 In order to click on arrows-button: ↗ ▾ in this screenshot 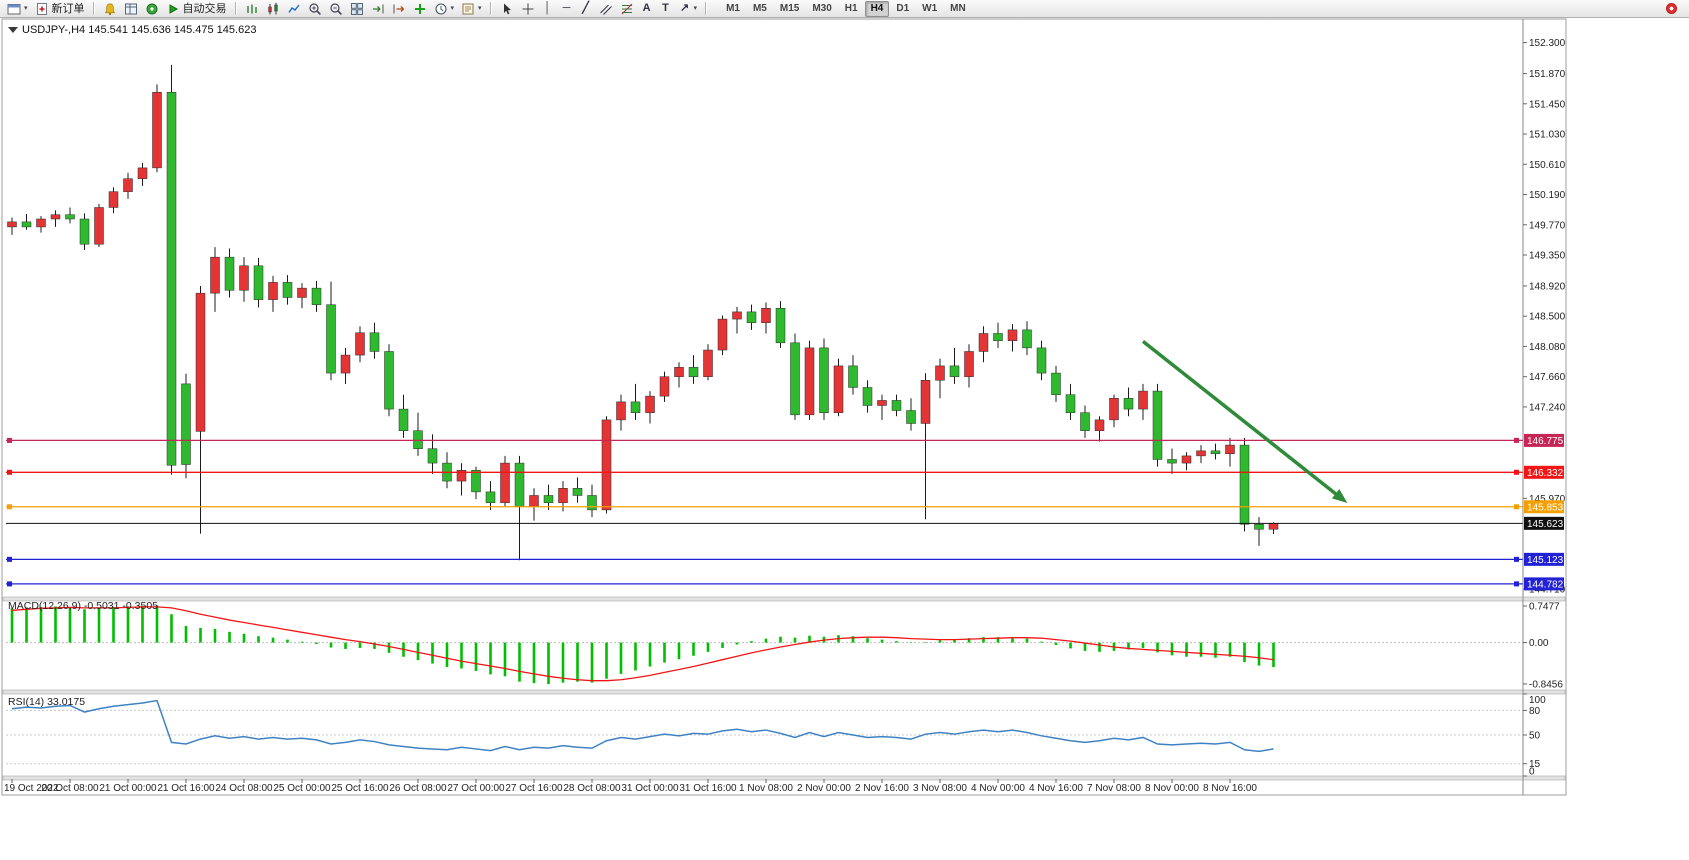, I will do `click(688, 9)`.